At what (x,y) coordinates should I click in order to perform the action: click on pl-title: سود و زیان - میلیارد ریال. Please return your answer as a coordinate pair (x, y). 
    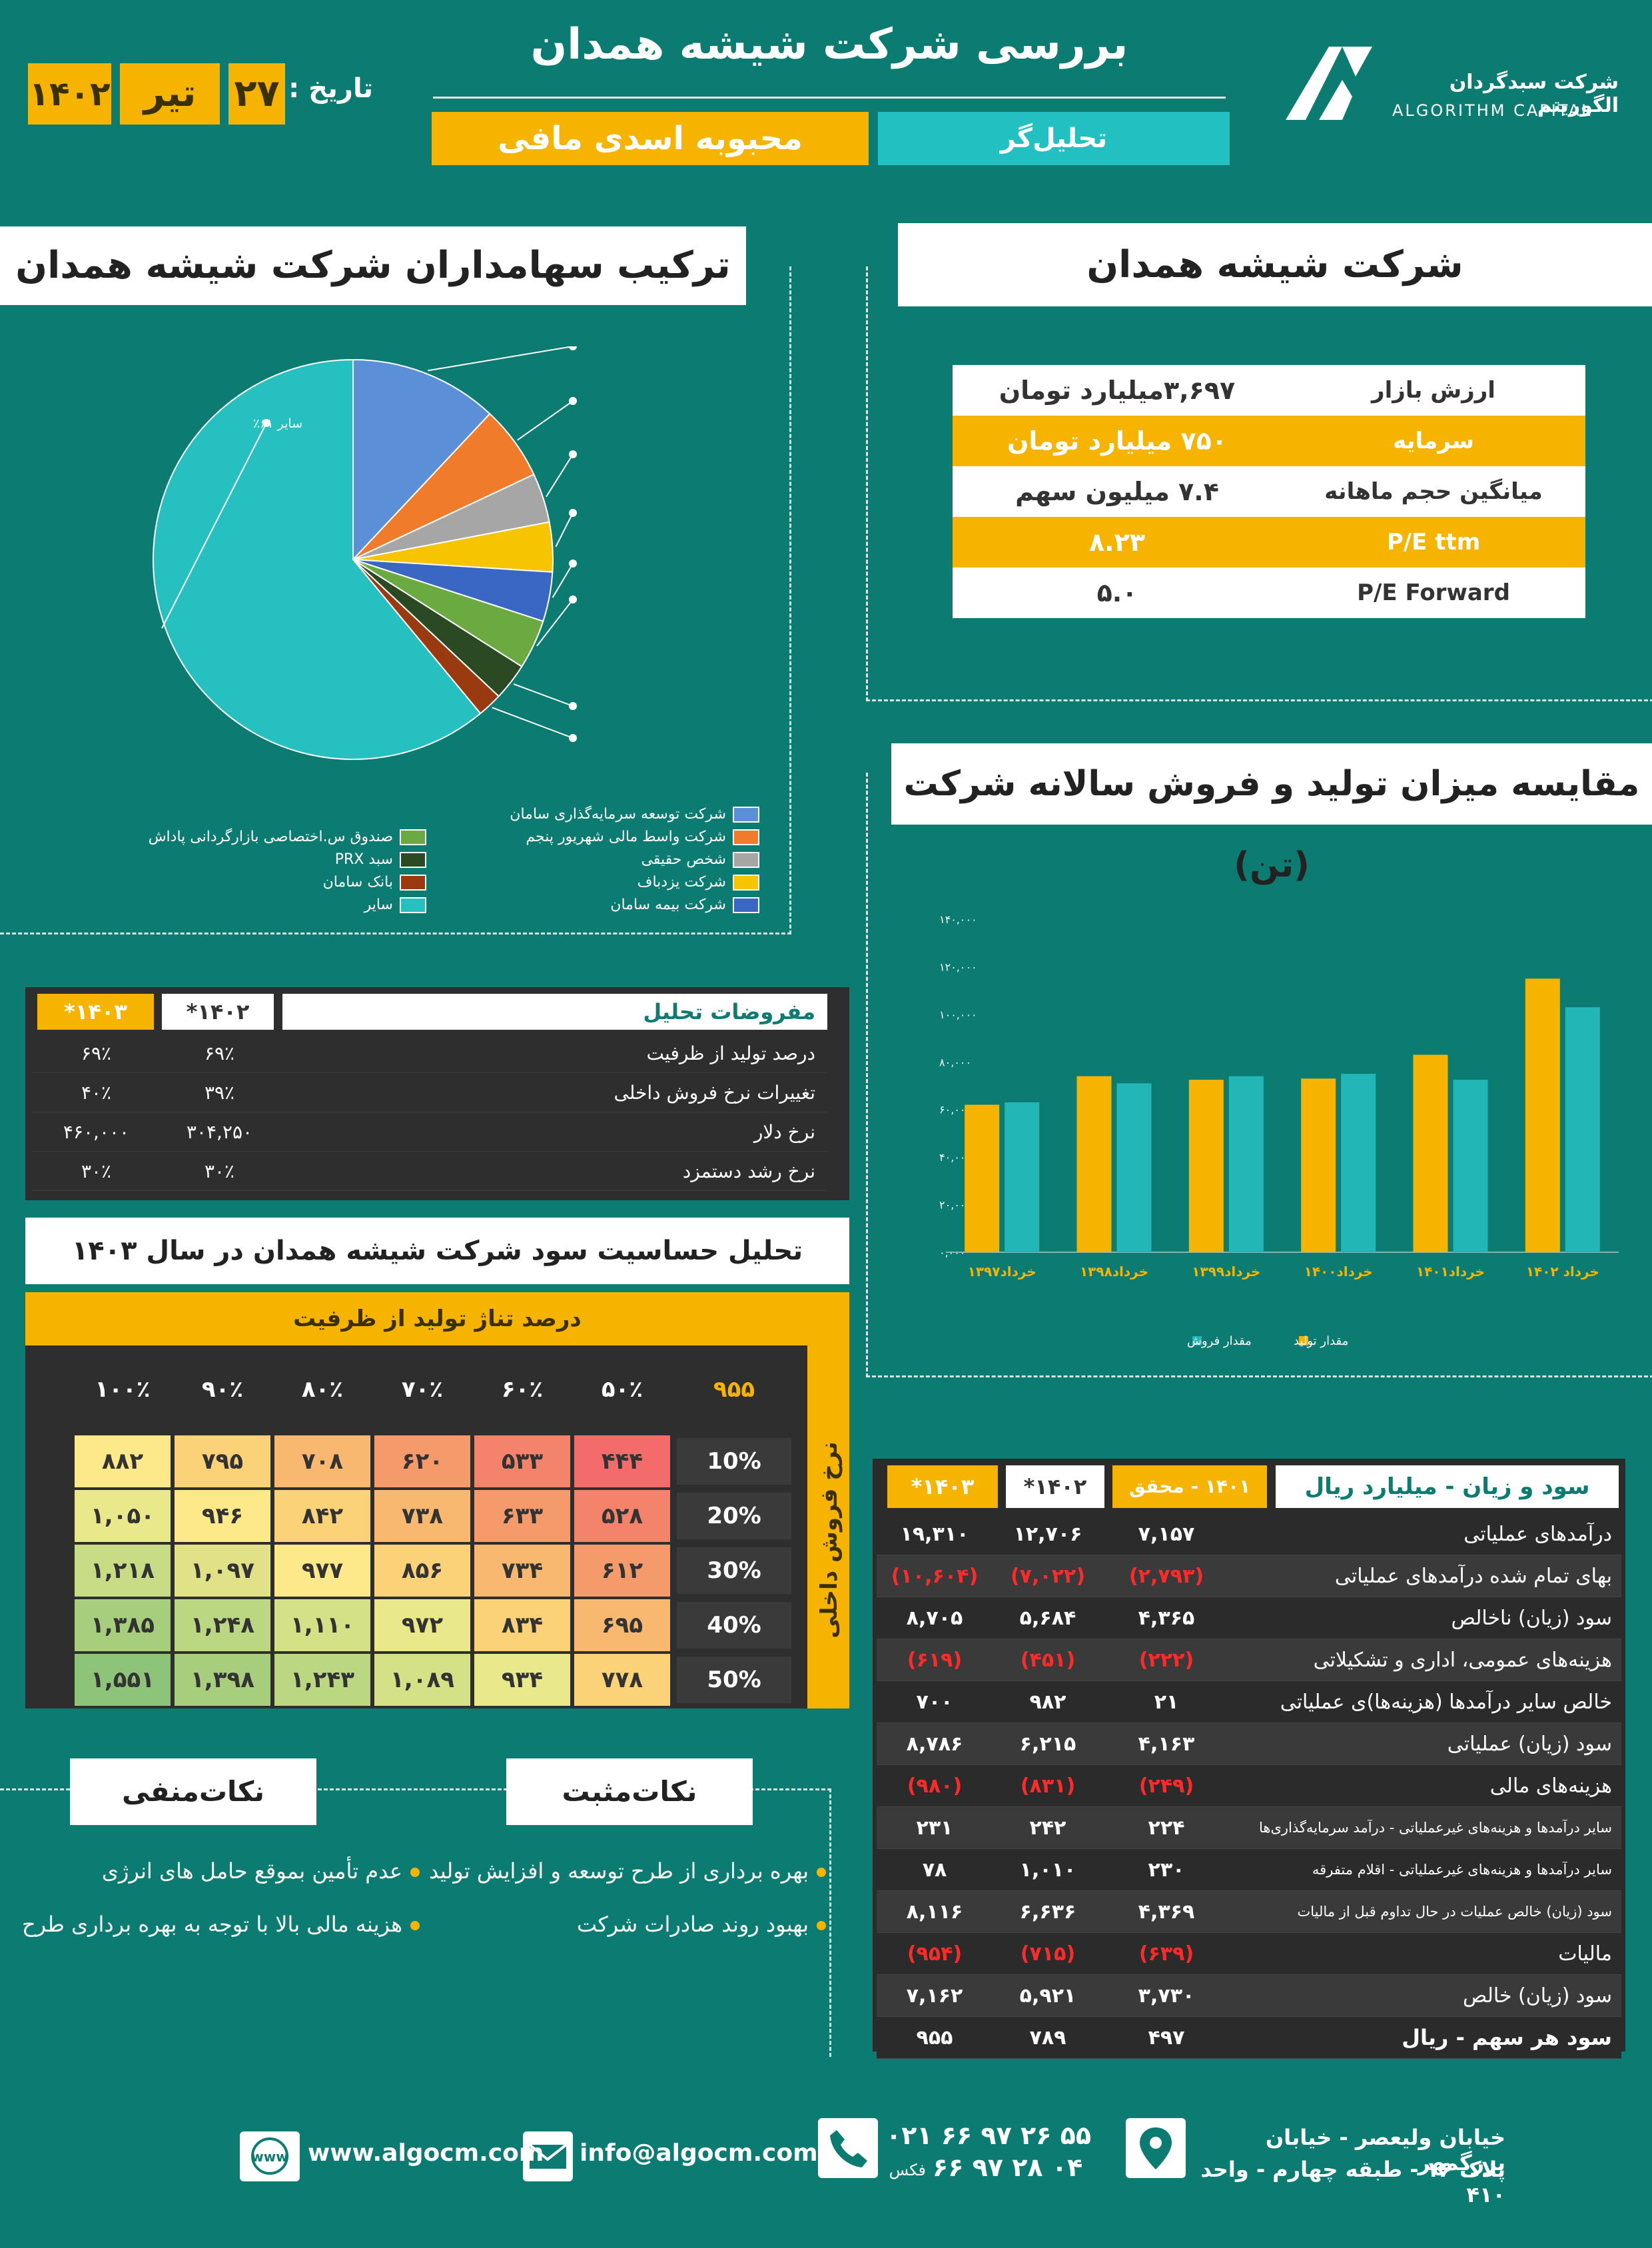
    Looking at the image, I should click on (1447, 1486).